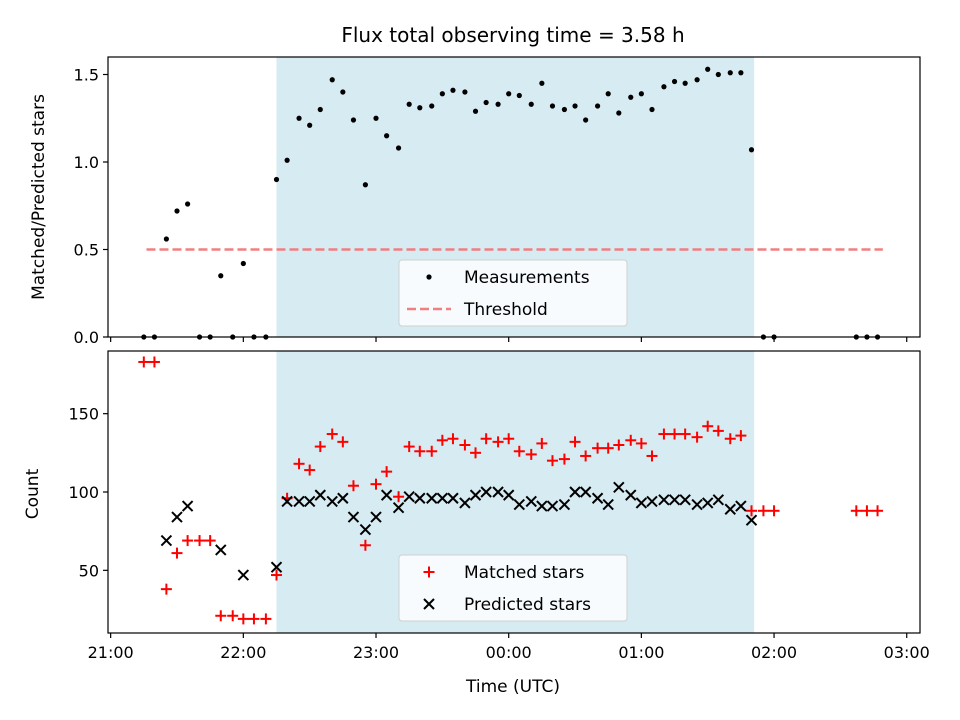  I want to click on count-ytick-label: 50, so click(89, 570).